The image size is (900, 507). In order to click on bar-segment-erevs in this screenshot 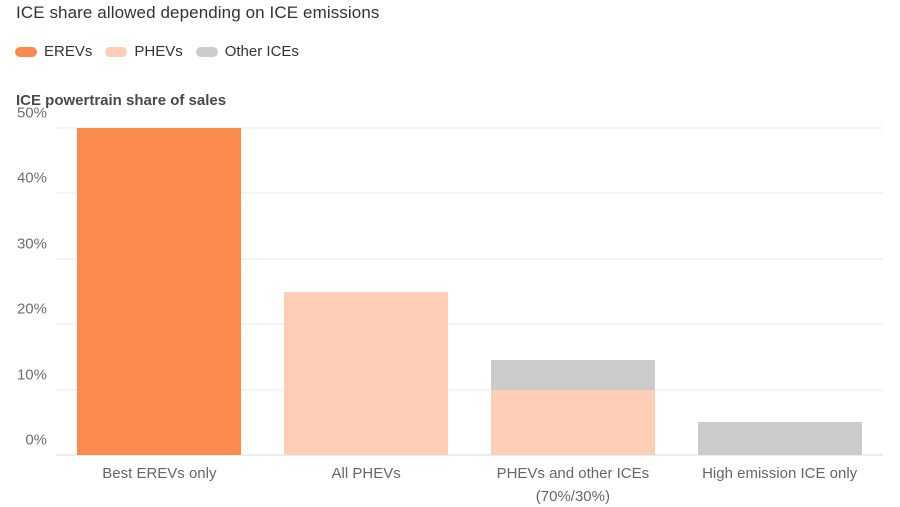, I will do `click(159, 291)`.